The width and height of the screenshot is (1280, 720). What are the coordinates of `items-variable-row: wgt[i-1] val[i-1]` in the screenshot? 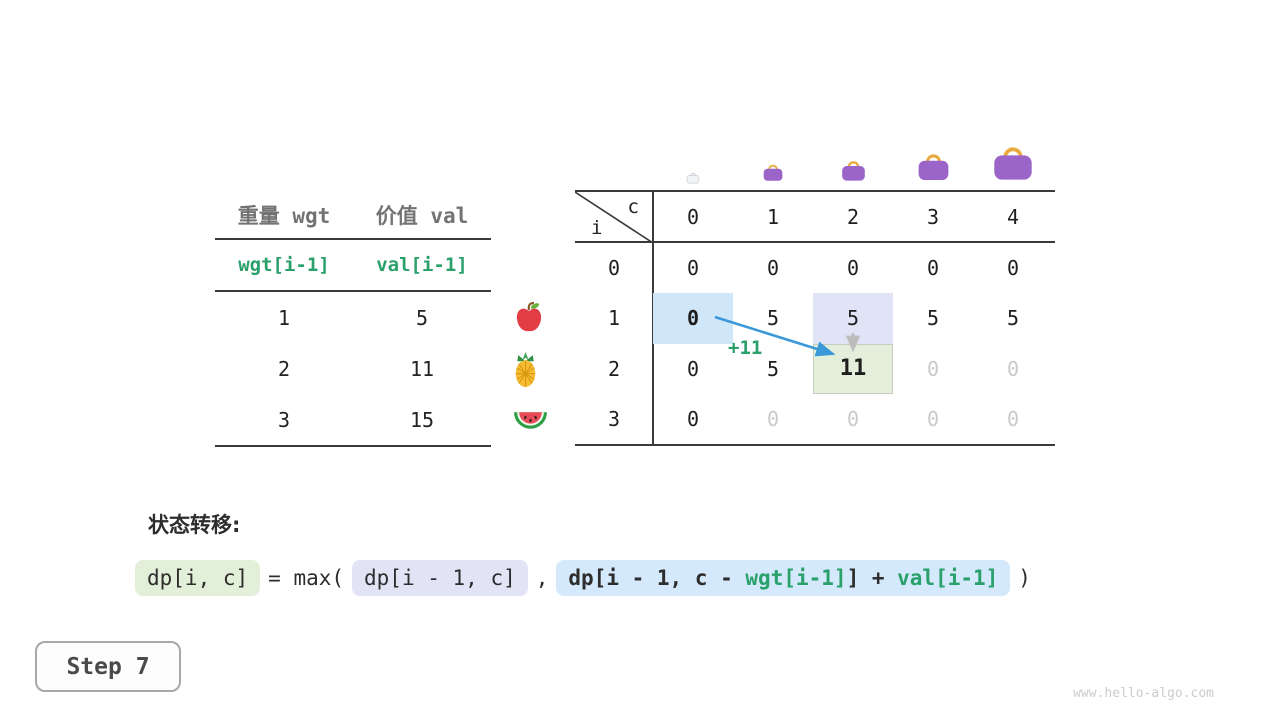 It's located at (353, 266).